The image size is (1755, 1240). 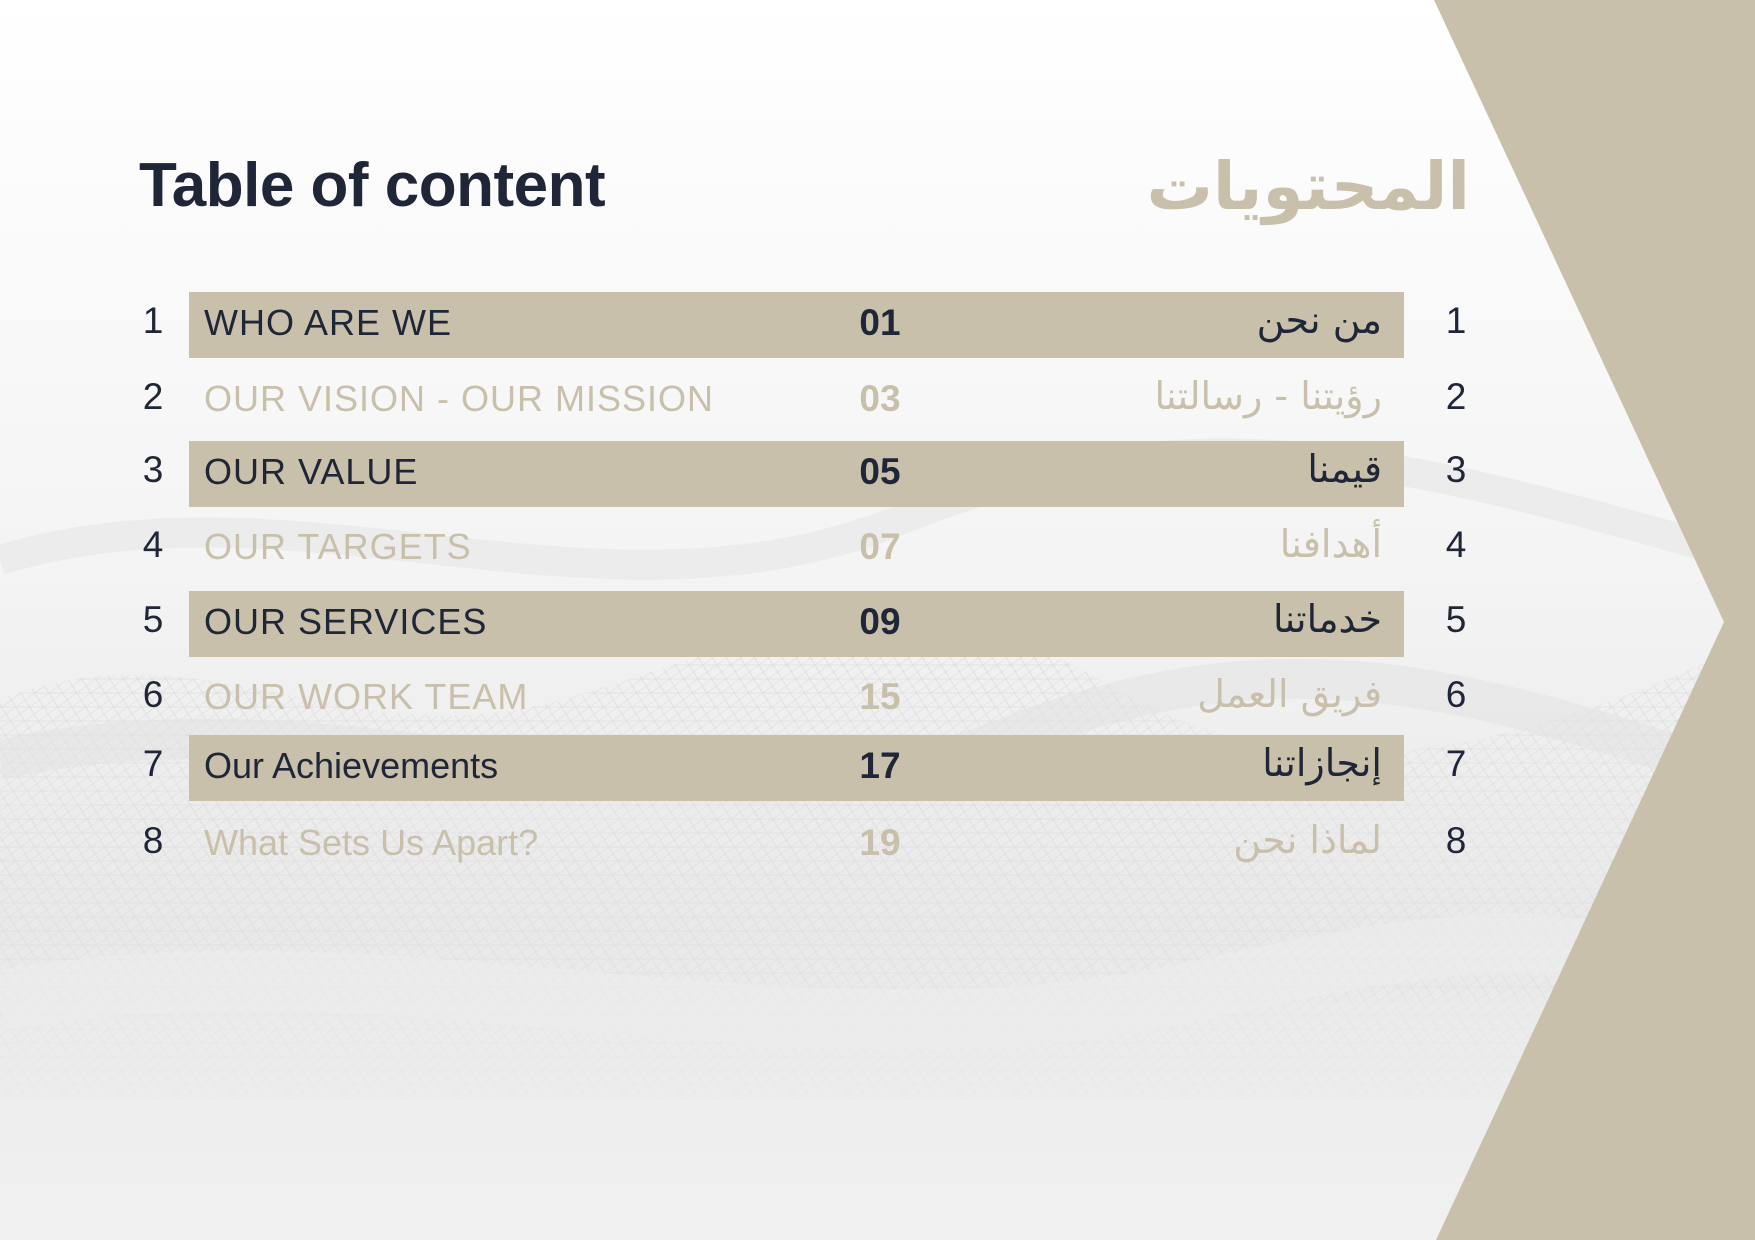 What do you see at coordinates (153, 763) in the screenshot?
I see `row-index-left: 7` at bounding box center [153, 763].